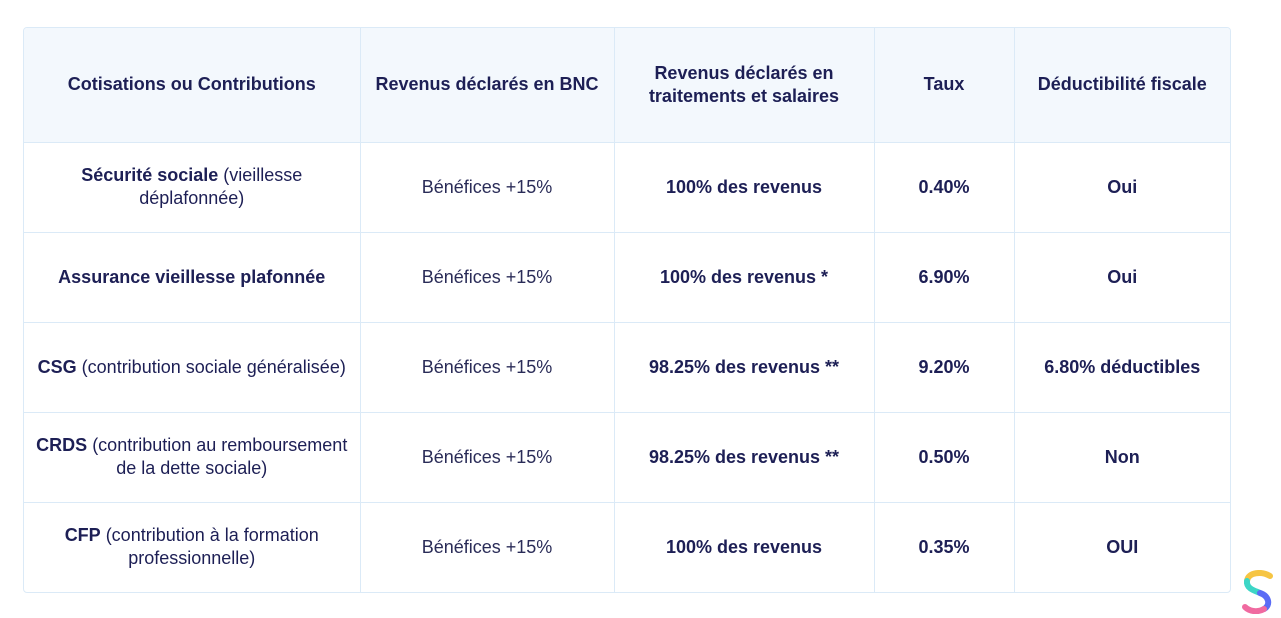 The width and height of the screenshot is (1281, 618). Describe the element at coordinates (944, 187) in the screenshot. I see `rate-value: 0.40%` at that location.